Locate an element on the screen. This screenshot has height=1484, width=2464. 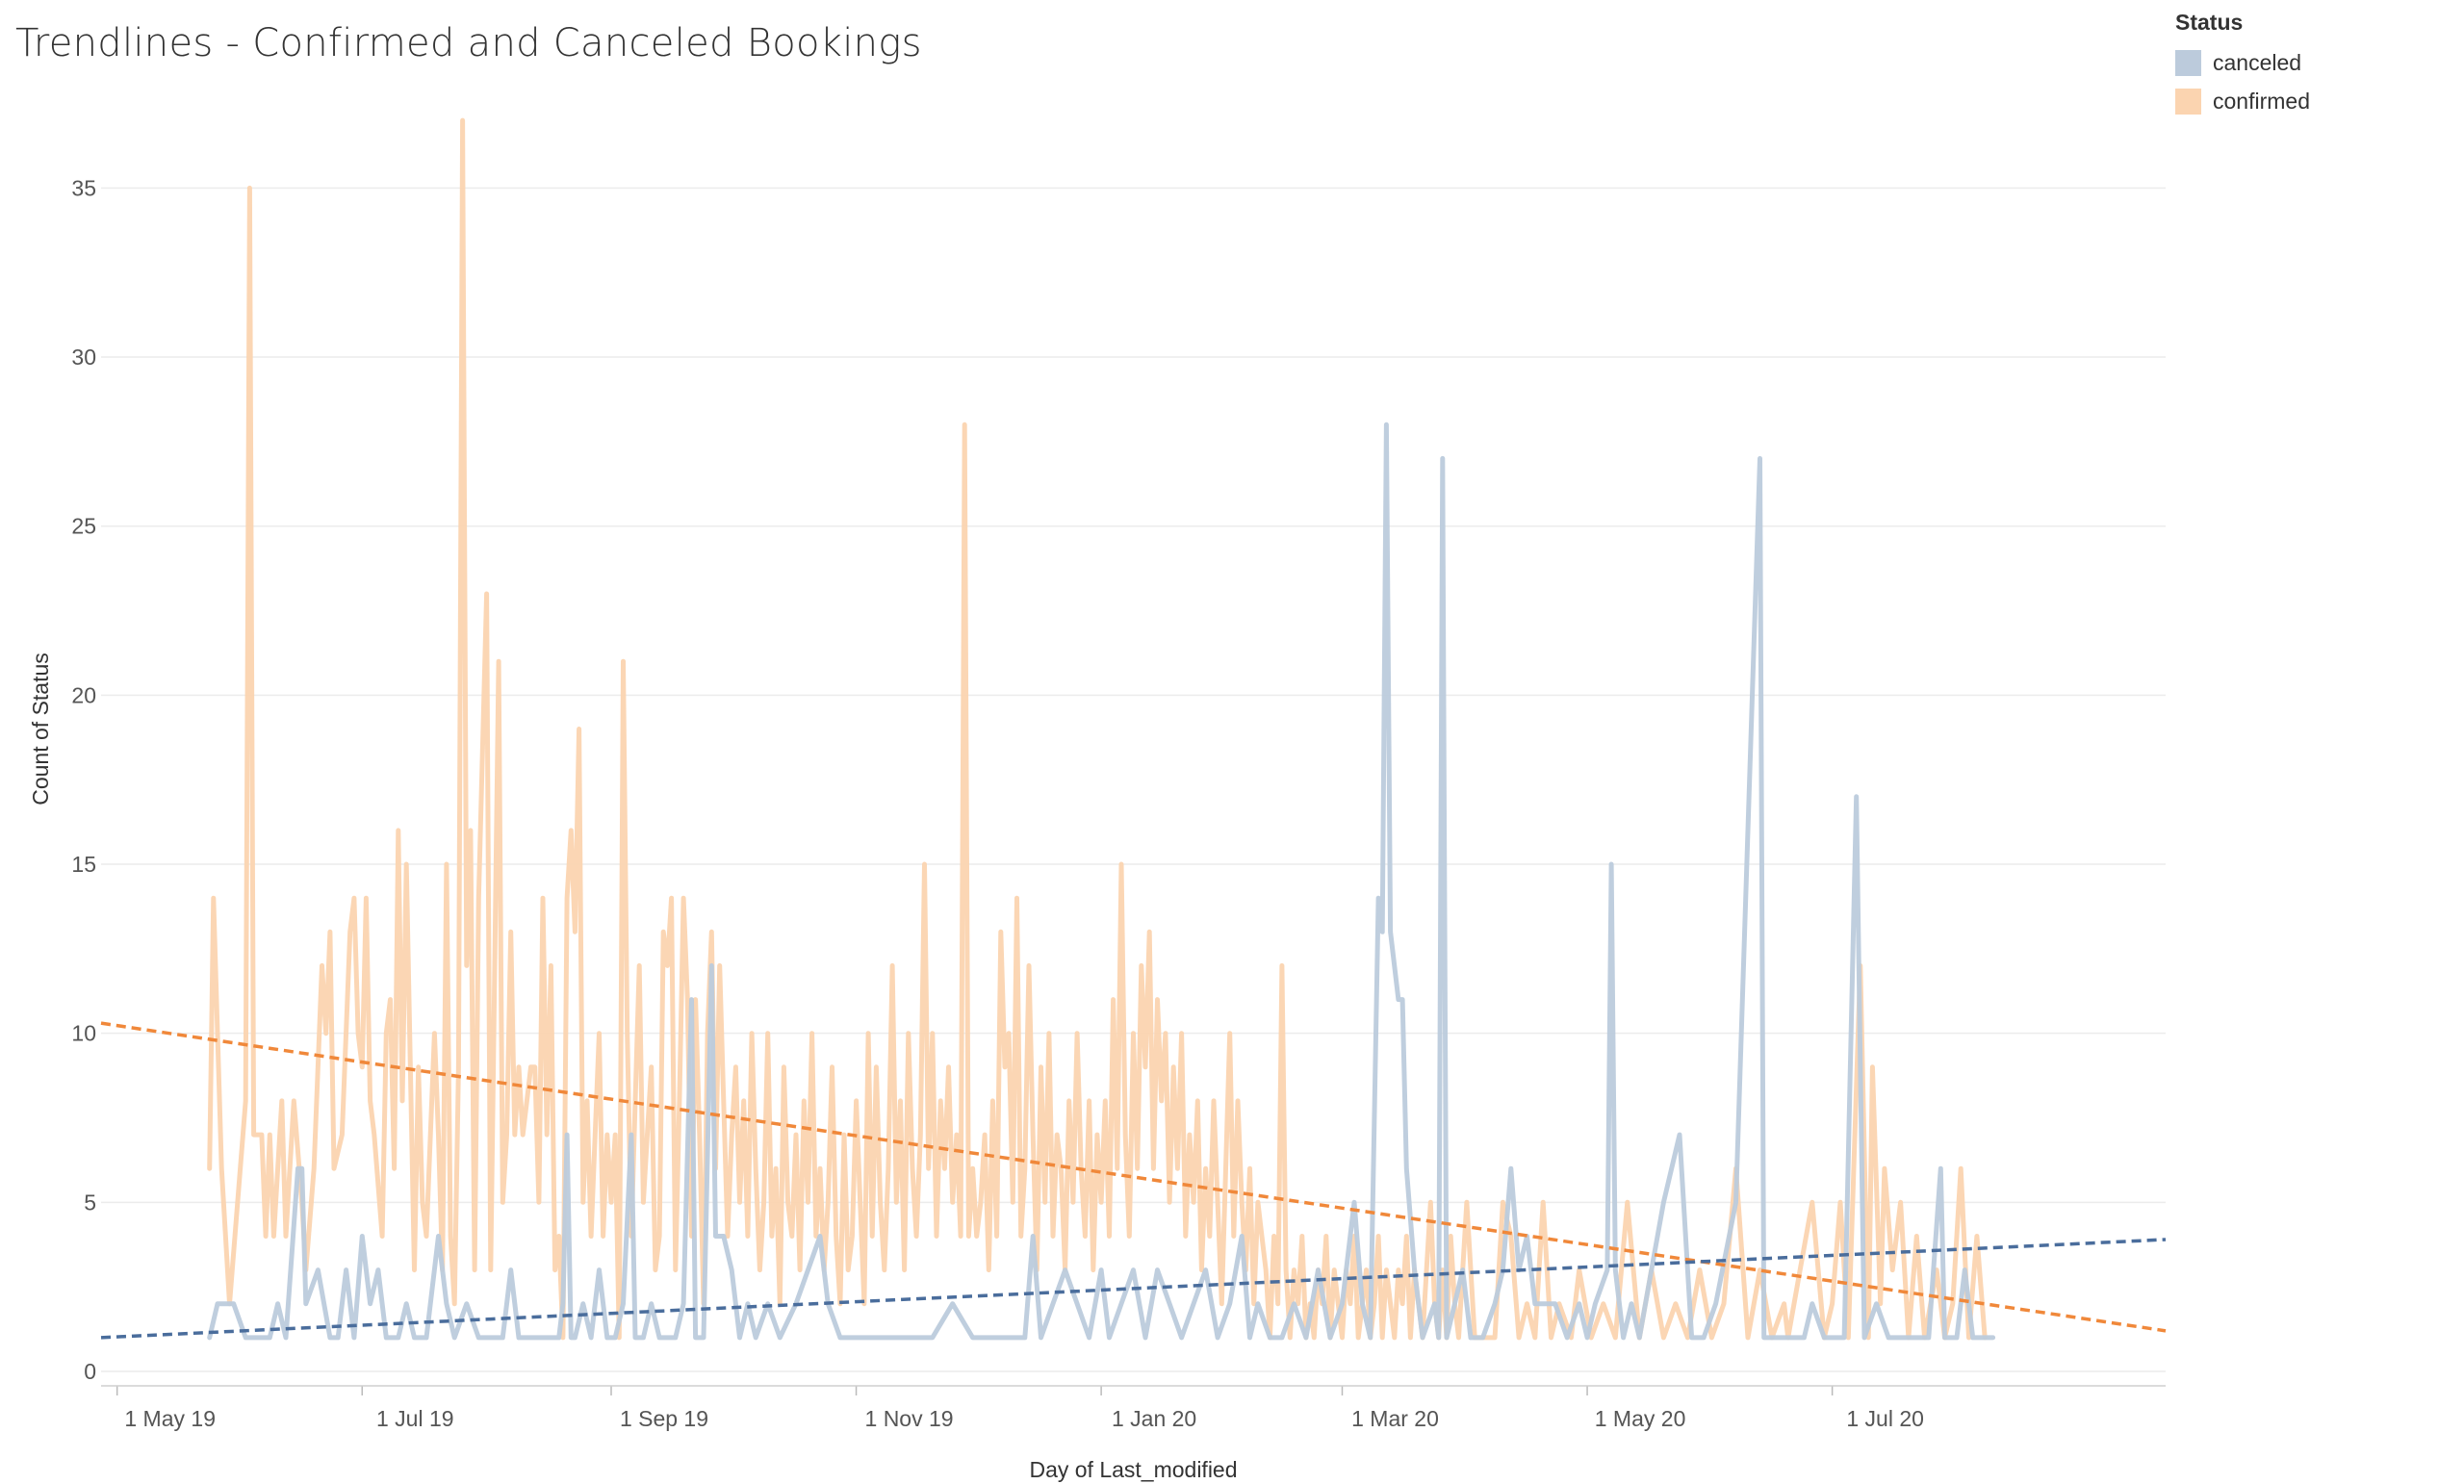
legend-item-canceled: canceled is located at coordinates (2242, 63).